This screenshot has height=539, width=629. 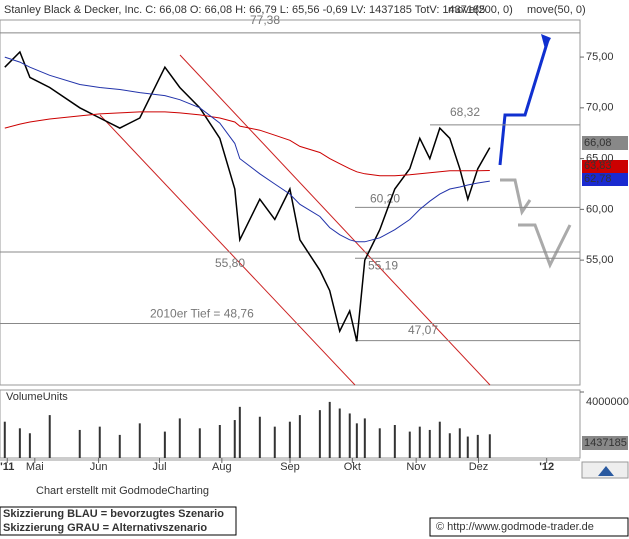 I want to click on y-tick-label: 75,00, so click(x=600, y=57).